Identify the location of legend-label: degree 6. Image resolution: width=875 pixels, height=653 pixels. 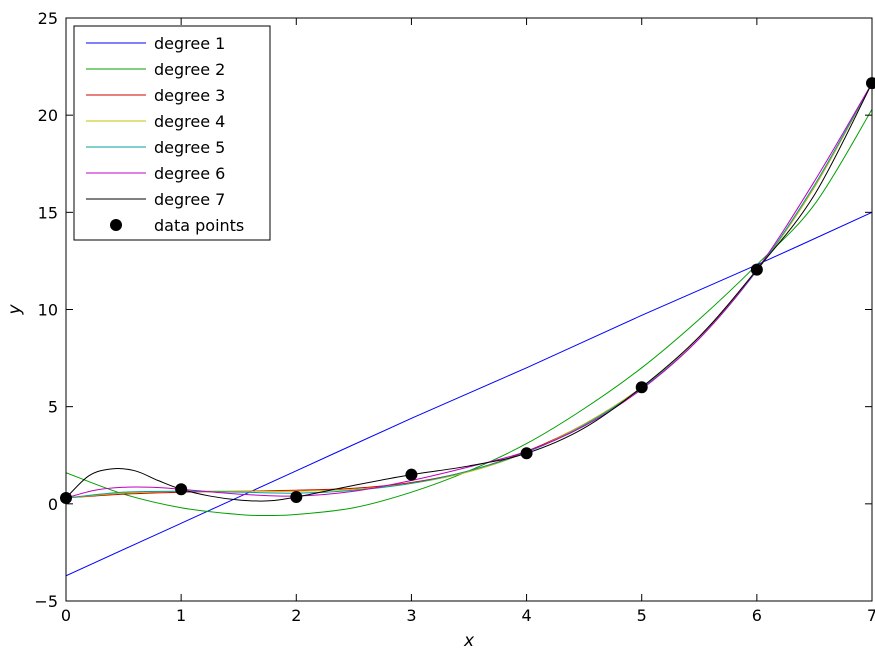
(189, 173).